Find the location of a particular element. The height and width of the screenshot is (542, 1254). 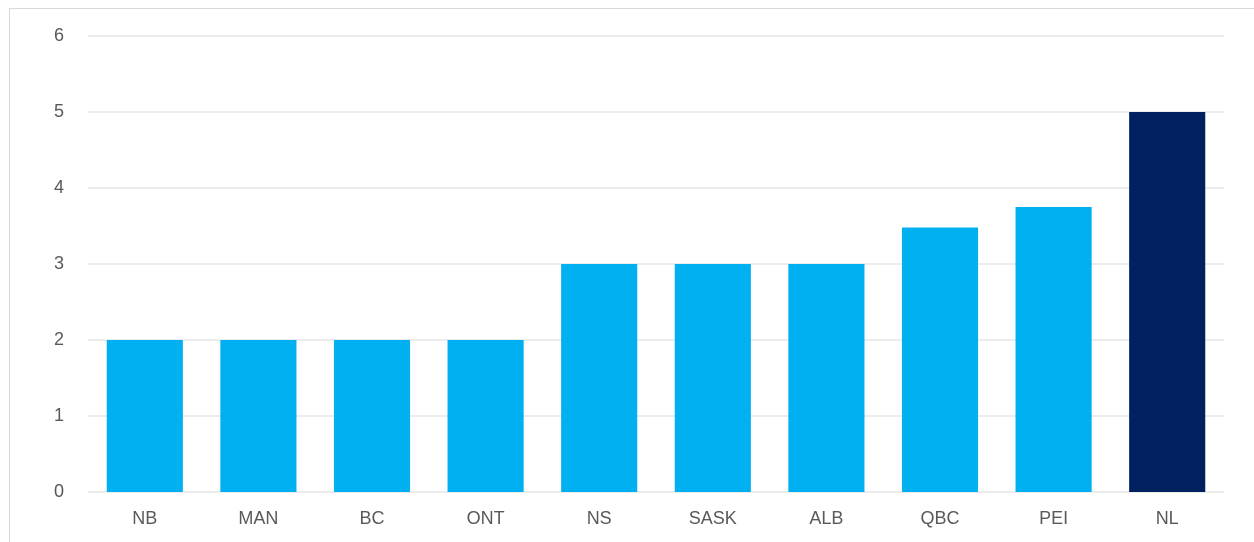

y-tick-label: 4 is located at coordinates (59, 187).